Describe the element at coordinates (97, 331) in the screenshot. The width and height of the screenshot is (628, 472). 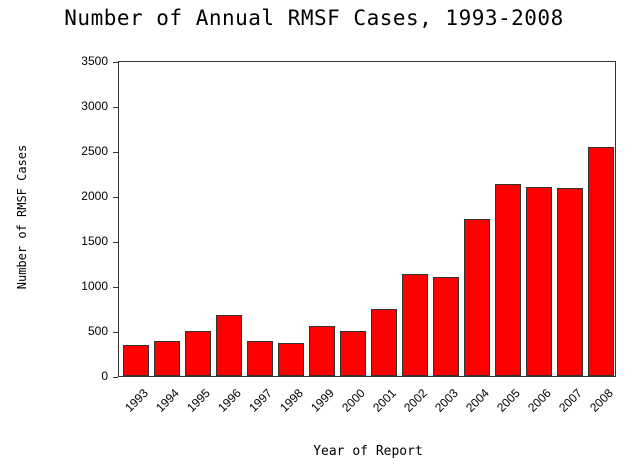
I see `y-tick-label: 500` at that location.